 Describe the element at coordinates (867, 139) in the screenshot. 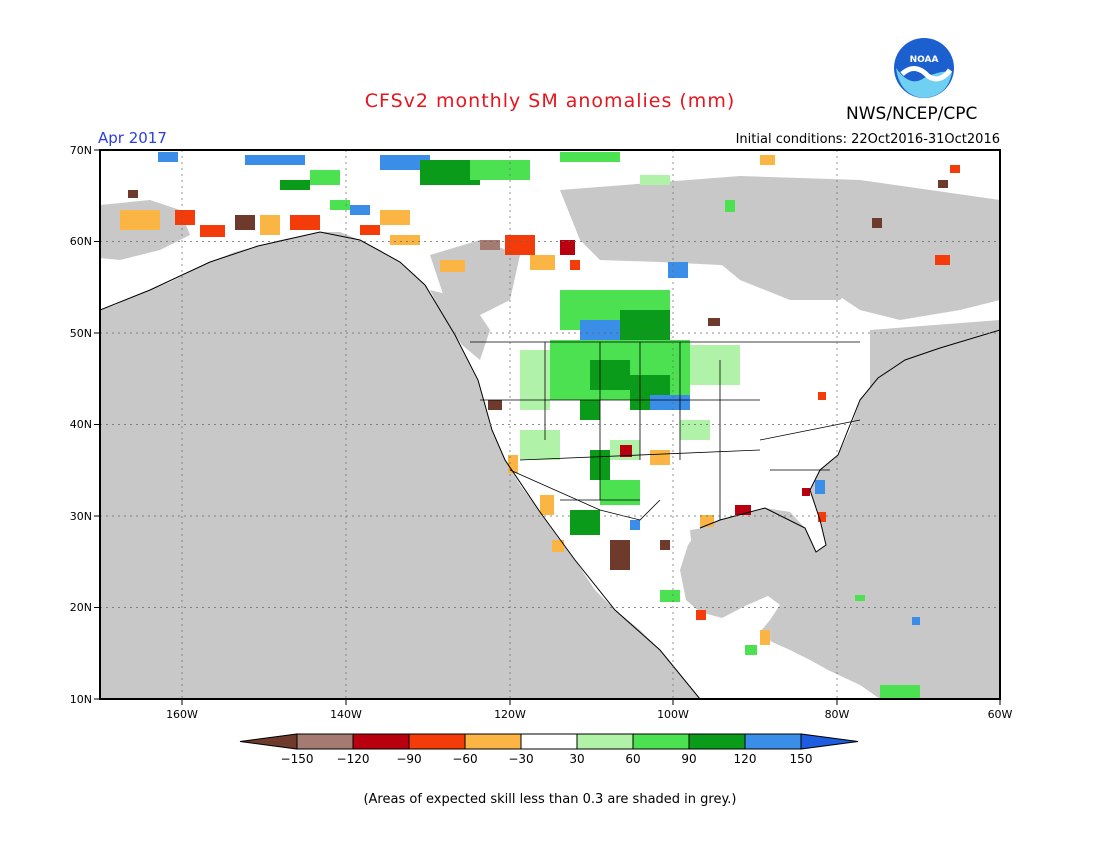

I see `initial-conditions: Initial conditions: 22Oct2016-31Oct2016` at that location.